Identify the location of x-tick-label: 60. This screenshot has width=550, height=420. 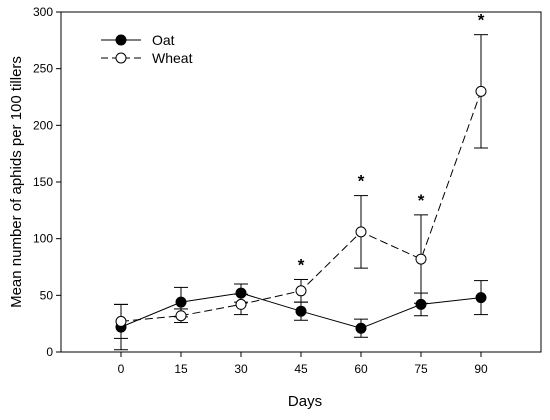
(361, 369).